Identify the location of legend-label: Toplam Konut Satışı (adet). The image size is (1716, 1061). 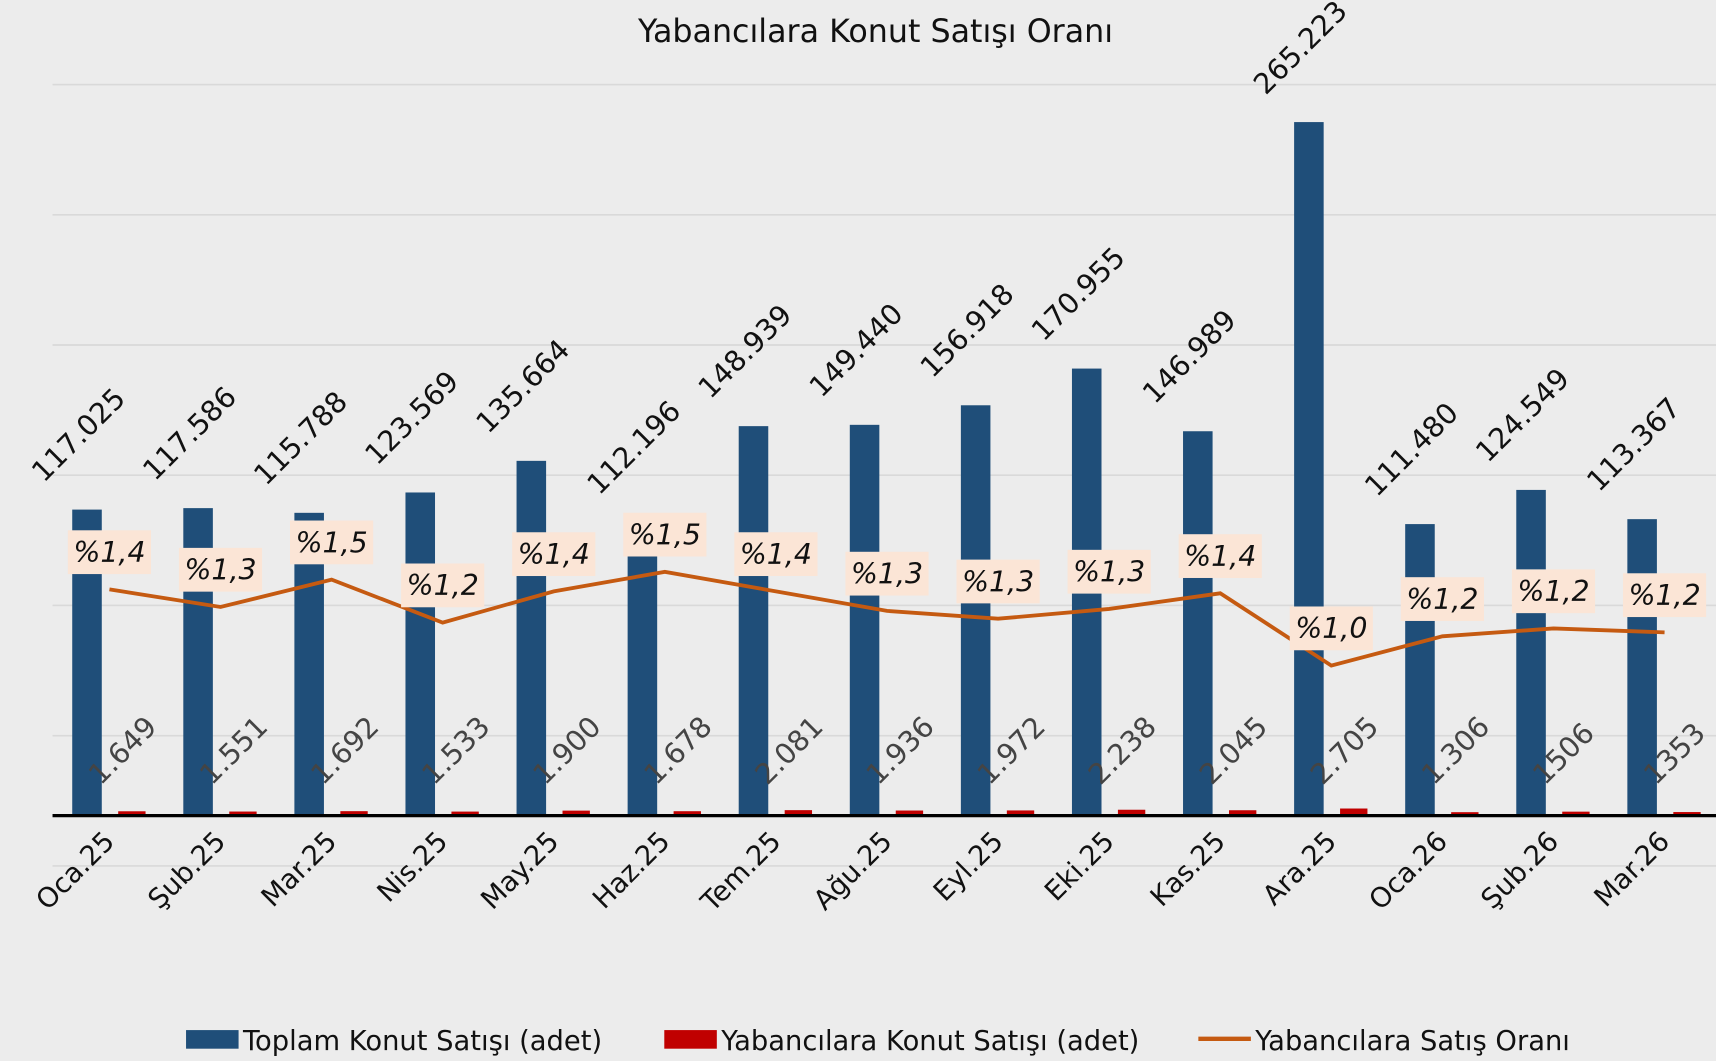
(422, 1041).